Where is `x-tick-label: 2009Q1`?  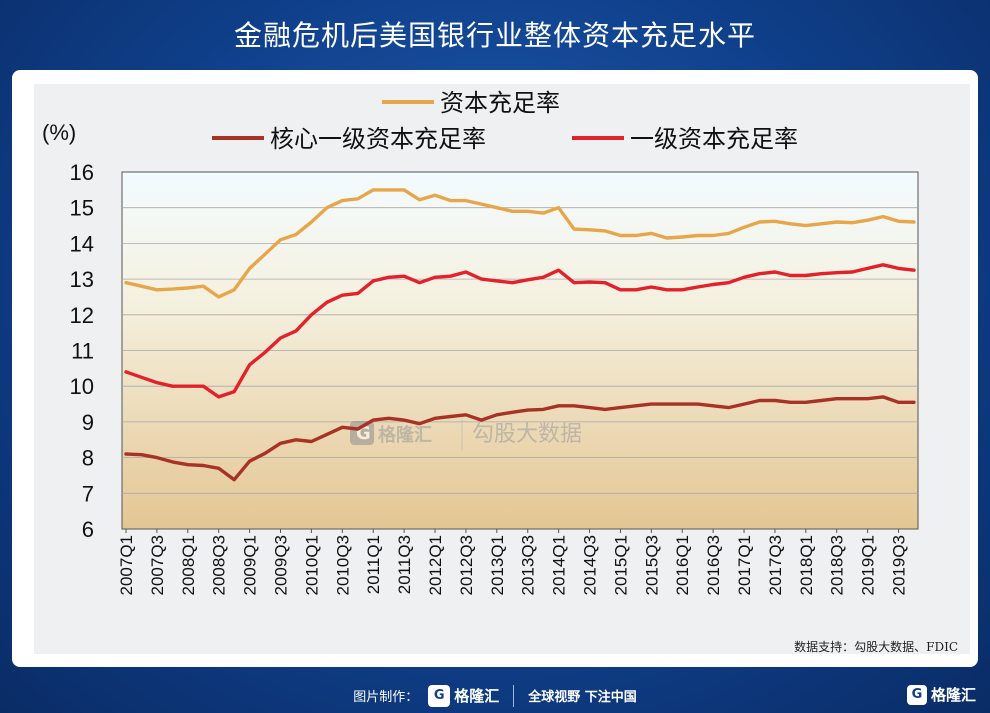
x-tick-label: 2009Q1 is located at coordinates (250, 565).